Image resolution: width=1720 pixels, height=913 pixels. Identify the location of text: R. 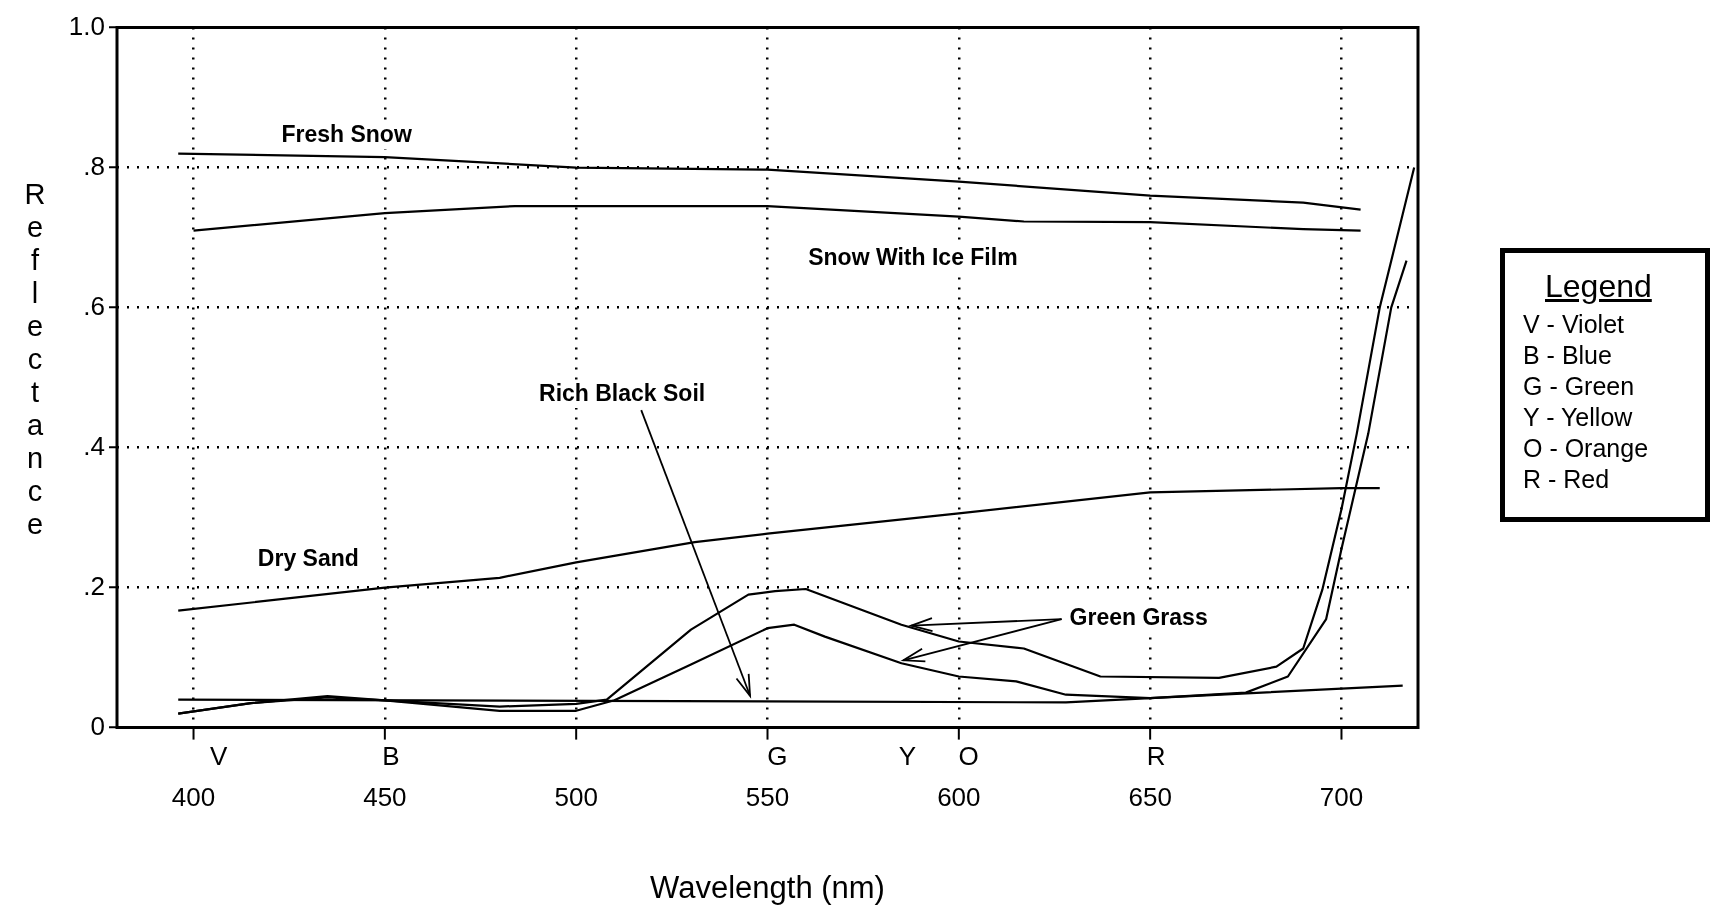
(1156, 755).